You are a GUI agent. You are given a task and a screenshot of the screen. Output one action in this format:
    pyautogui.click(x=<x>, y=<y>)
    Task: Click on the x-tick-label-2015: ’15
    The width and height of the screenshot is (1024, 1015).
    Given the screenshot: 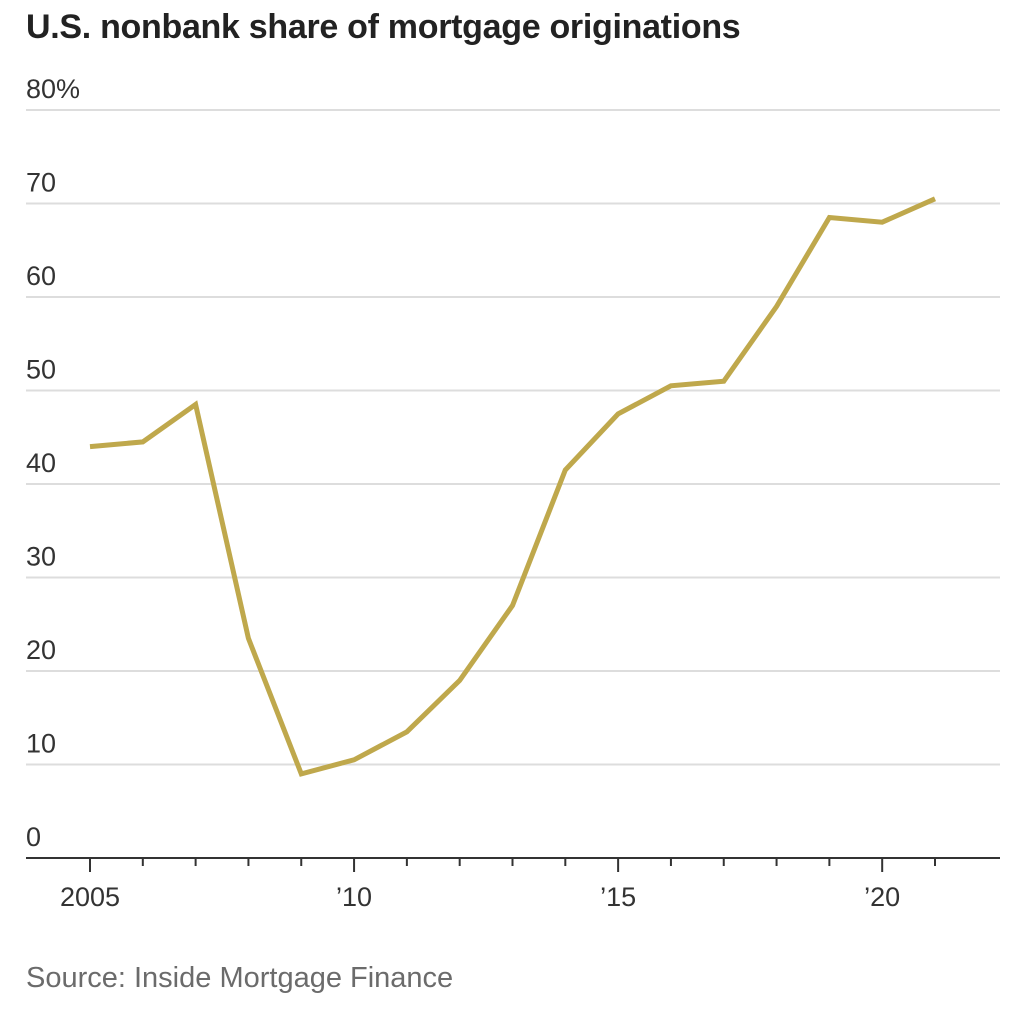 What is the action you would take?
    pyautogui.click(x=618, y=897)
    